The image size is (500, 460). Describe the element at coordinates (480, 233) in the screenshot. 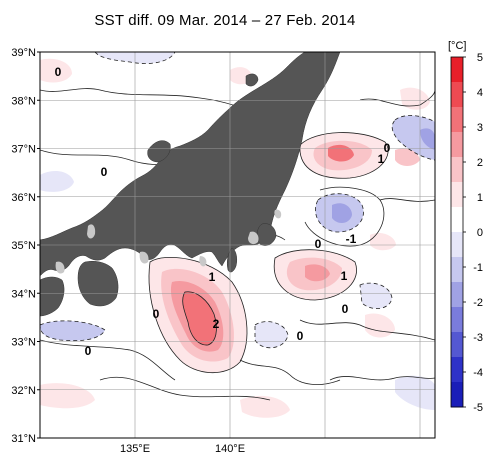

I see `colorbar-tick-label: 0` at that location.